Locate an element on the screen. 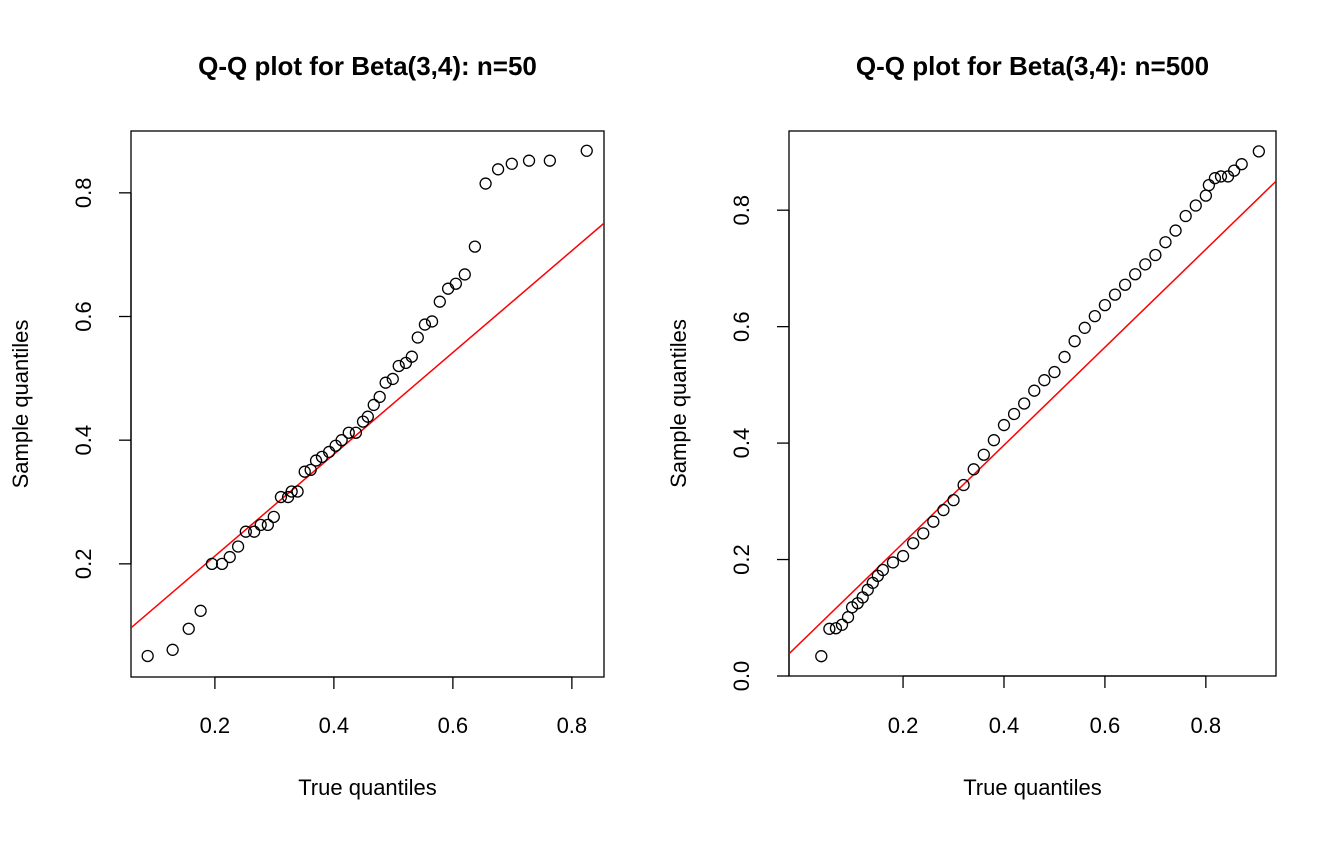 The height and width of the screenshot is (845, 1344). chart-title: Q-Q plot for Beta(3,4): n=500 is located at coordinates (1032, 66).